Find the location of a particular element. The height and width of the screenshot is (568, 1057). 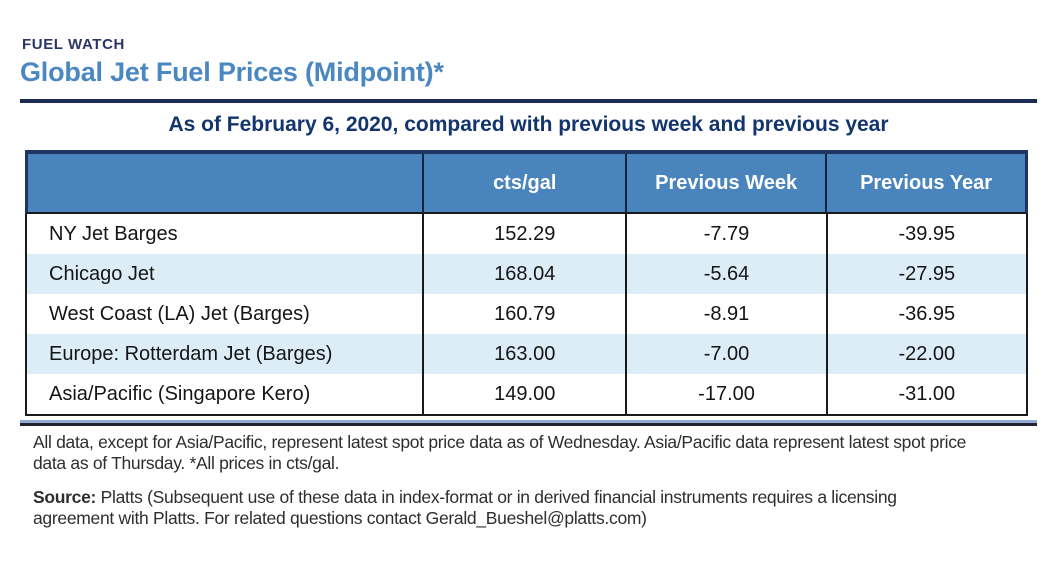

table-bottom-divider is located at coordinates (528, 423).